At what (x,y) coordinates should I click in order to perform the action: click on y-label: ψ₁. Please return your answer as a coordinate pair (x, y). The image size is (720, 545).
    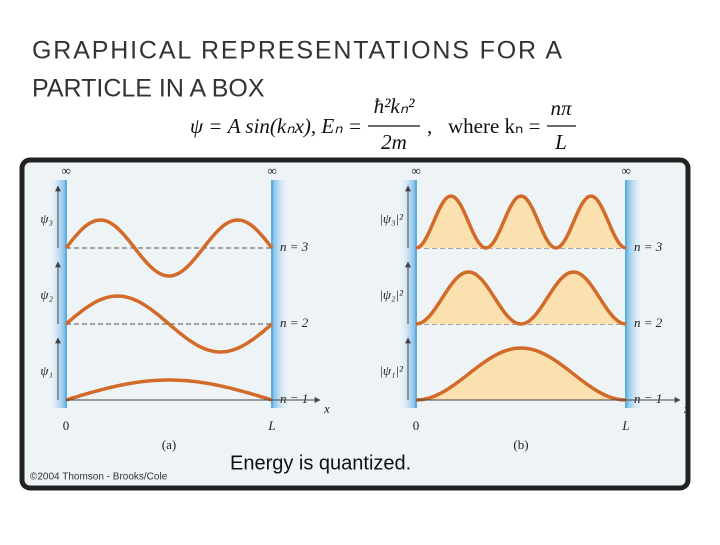
    Looking at the image, I should click on (46, 370).